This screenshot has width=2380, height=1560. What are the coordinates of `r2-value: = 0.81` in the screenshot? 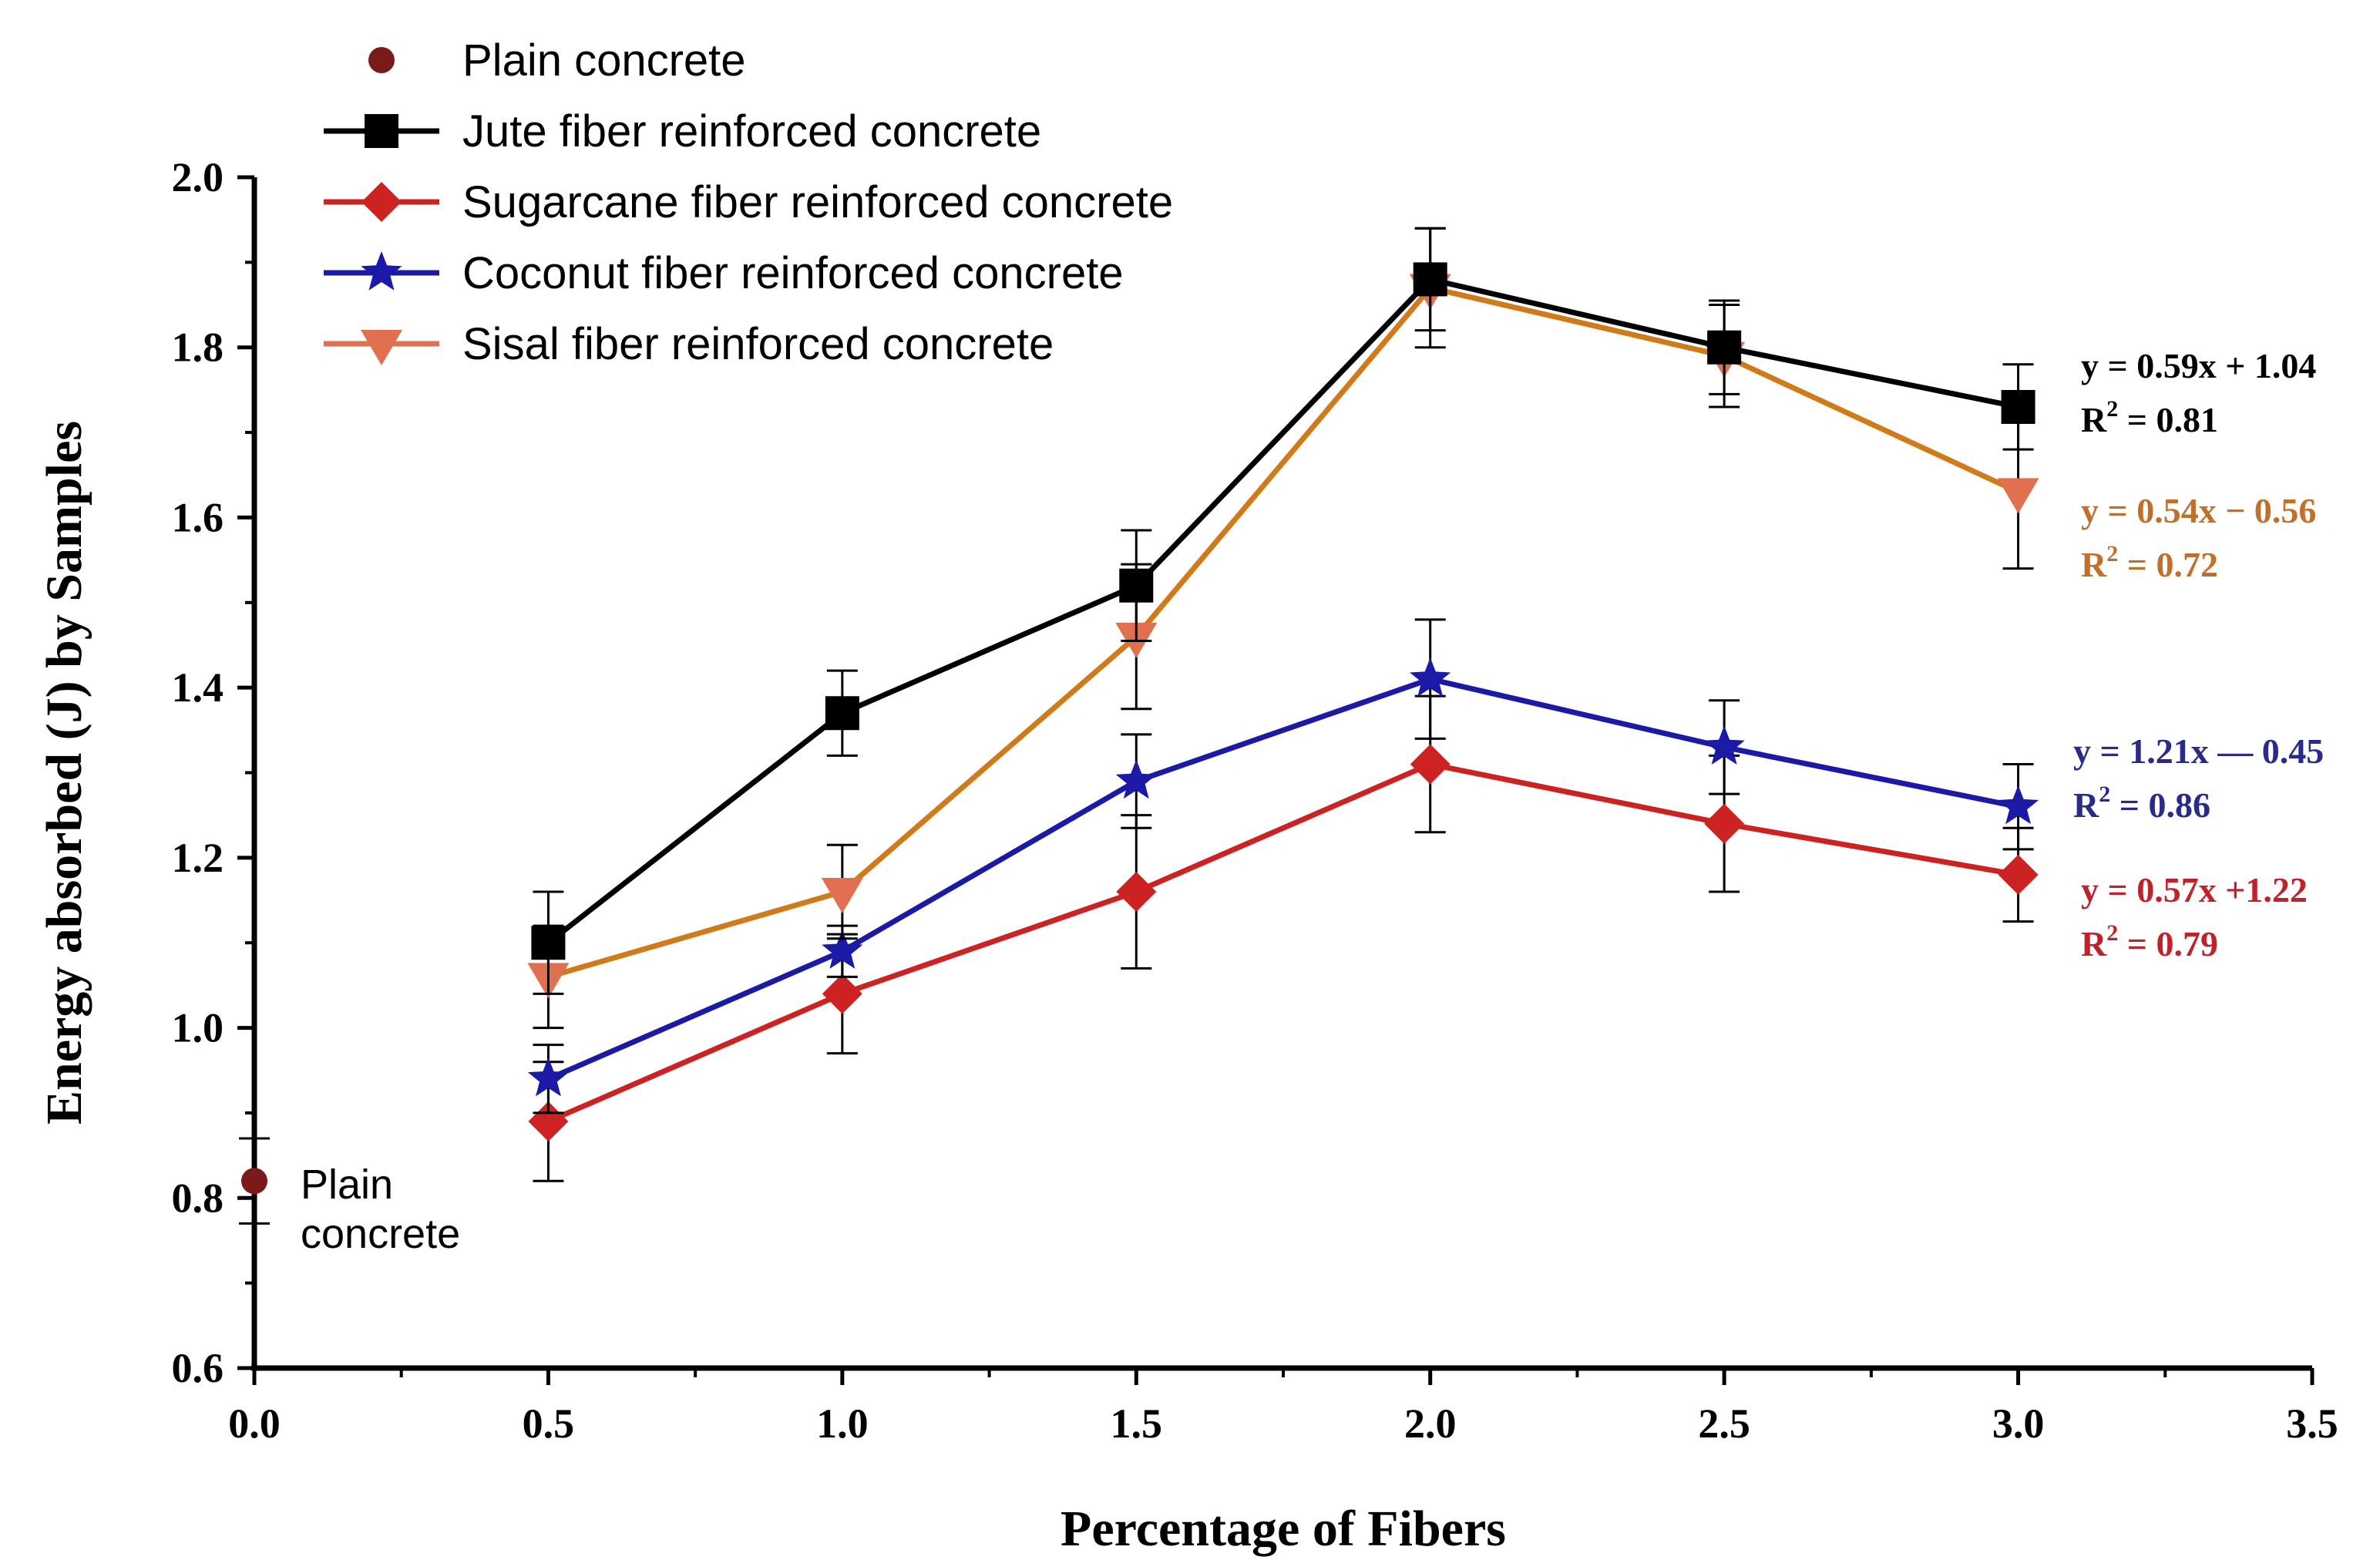 It's located at (2168, 419).